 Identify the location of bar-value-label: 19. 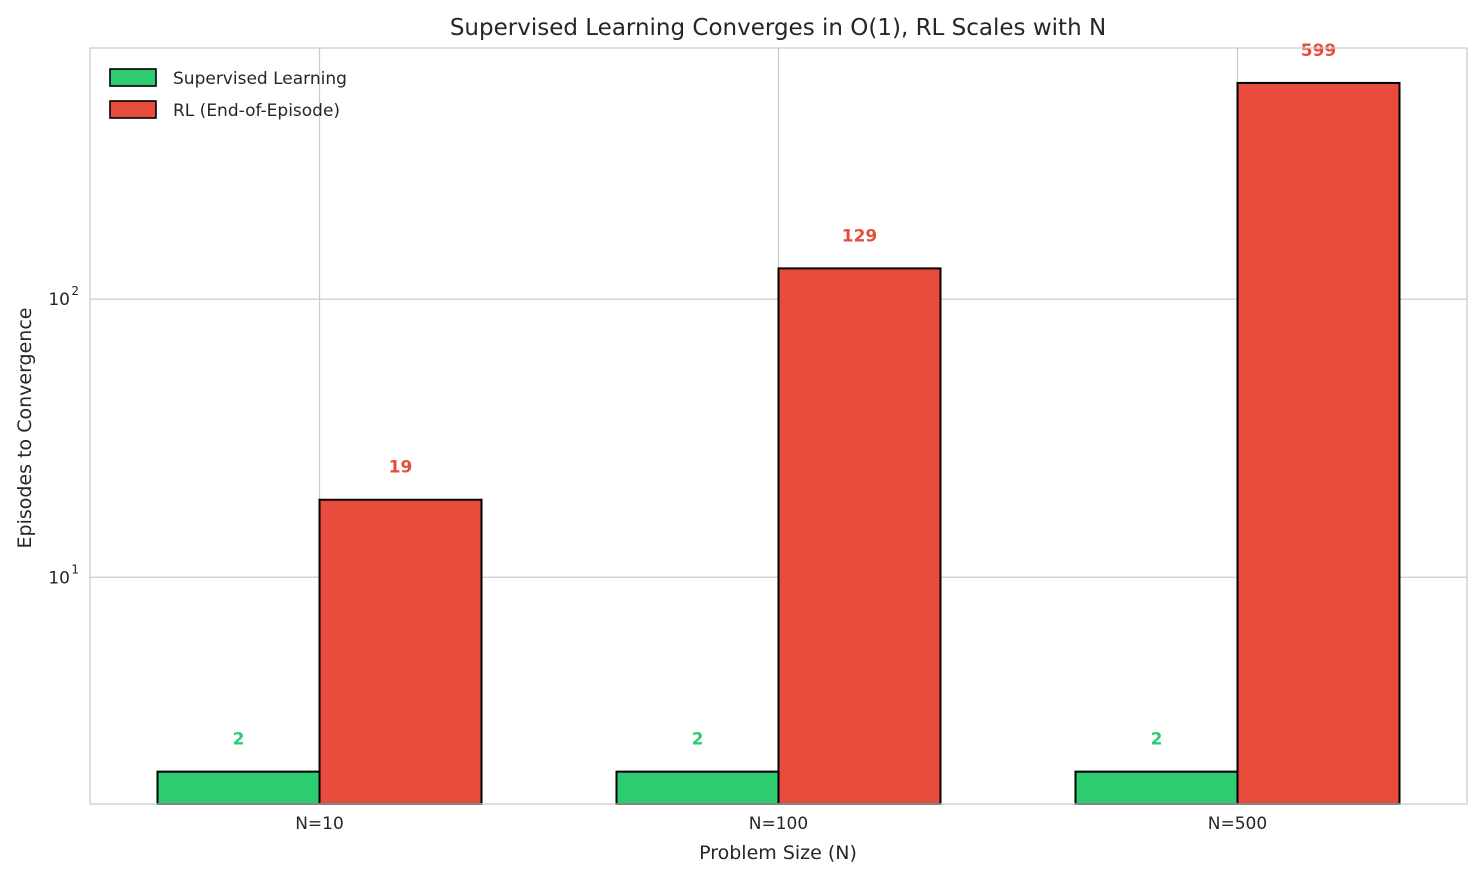
(401, 468).